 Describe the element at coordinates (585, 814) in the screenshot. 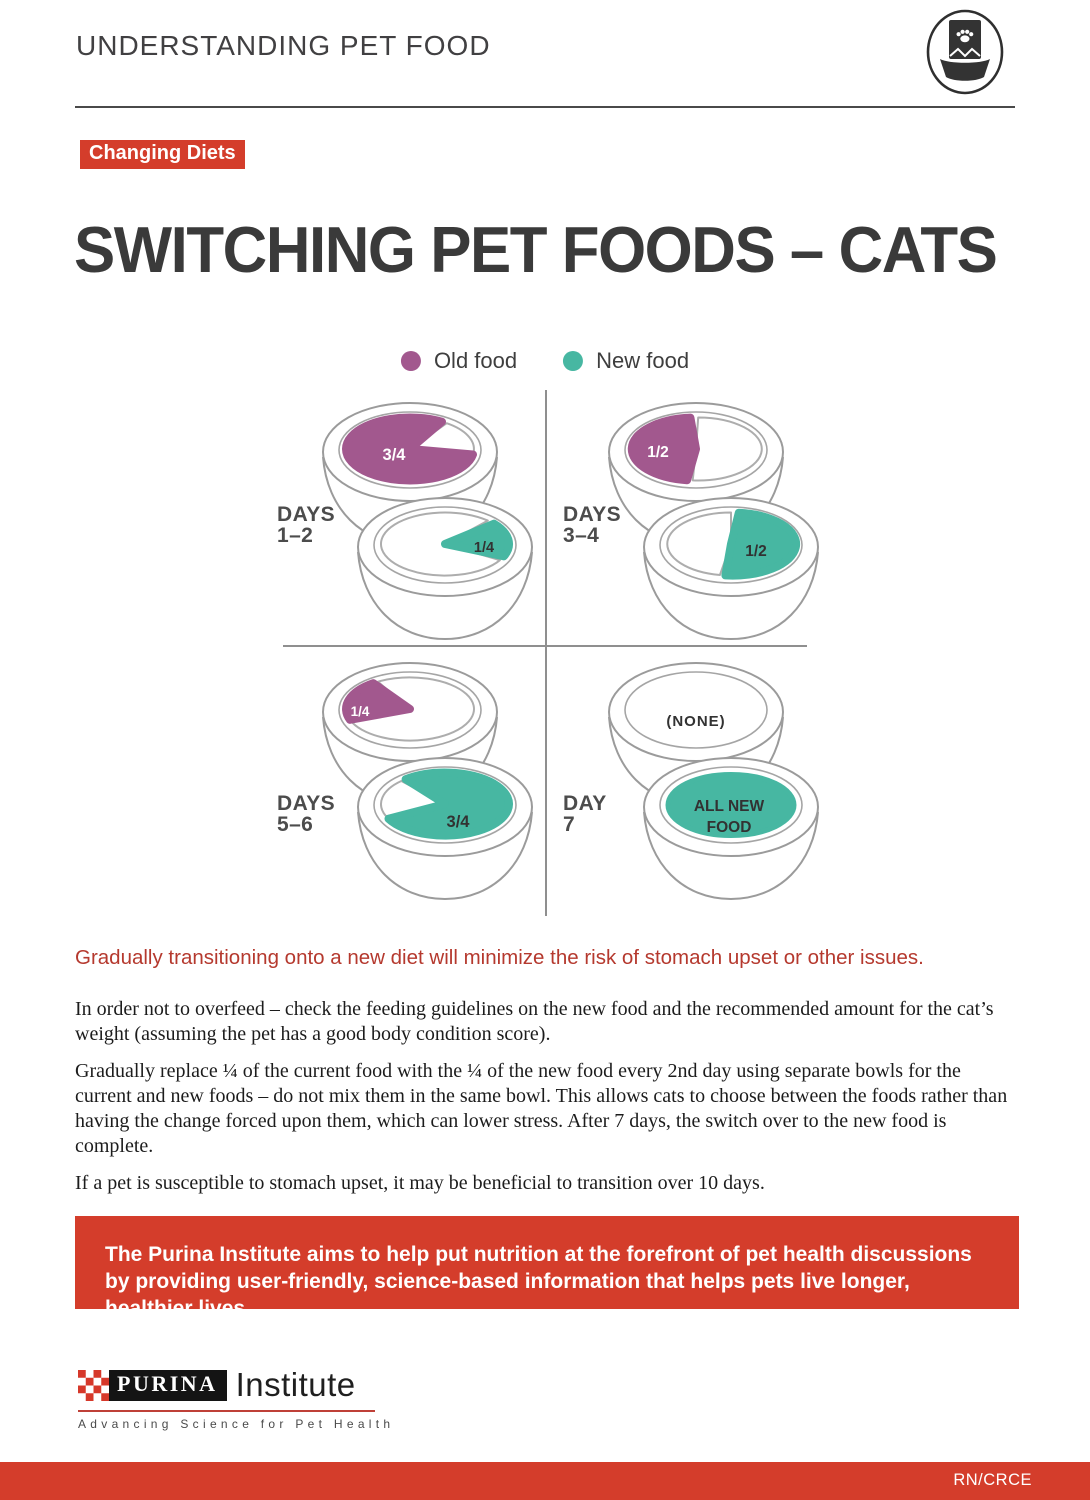

I see `day-label-7: DAY 7` at that location.